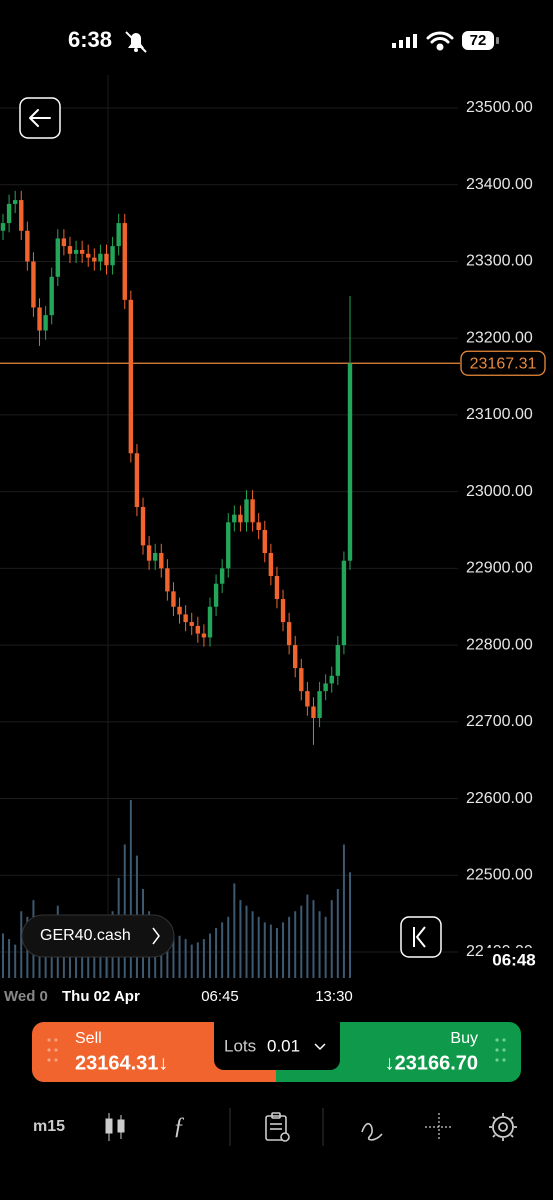 The image size is (553, 1200). What do you see at coordinates (26, 996) in the screenshot?
I see `x-tick-label: Wed 0` at bounding box center [26, 996].